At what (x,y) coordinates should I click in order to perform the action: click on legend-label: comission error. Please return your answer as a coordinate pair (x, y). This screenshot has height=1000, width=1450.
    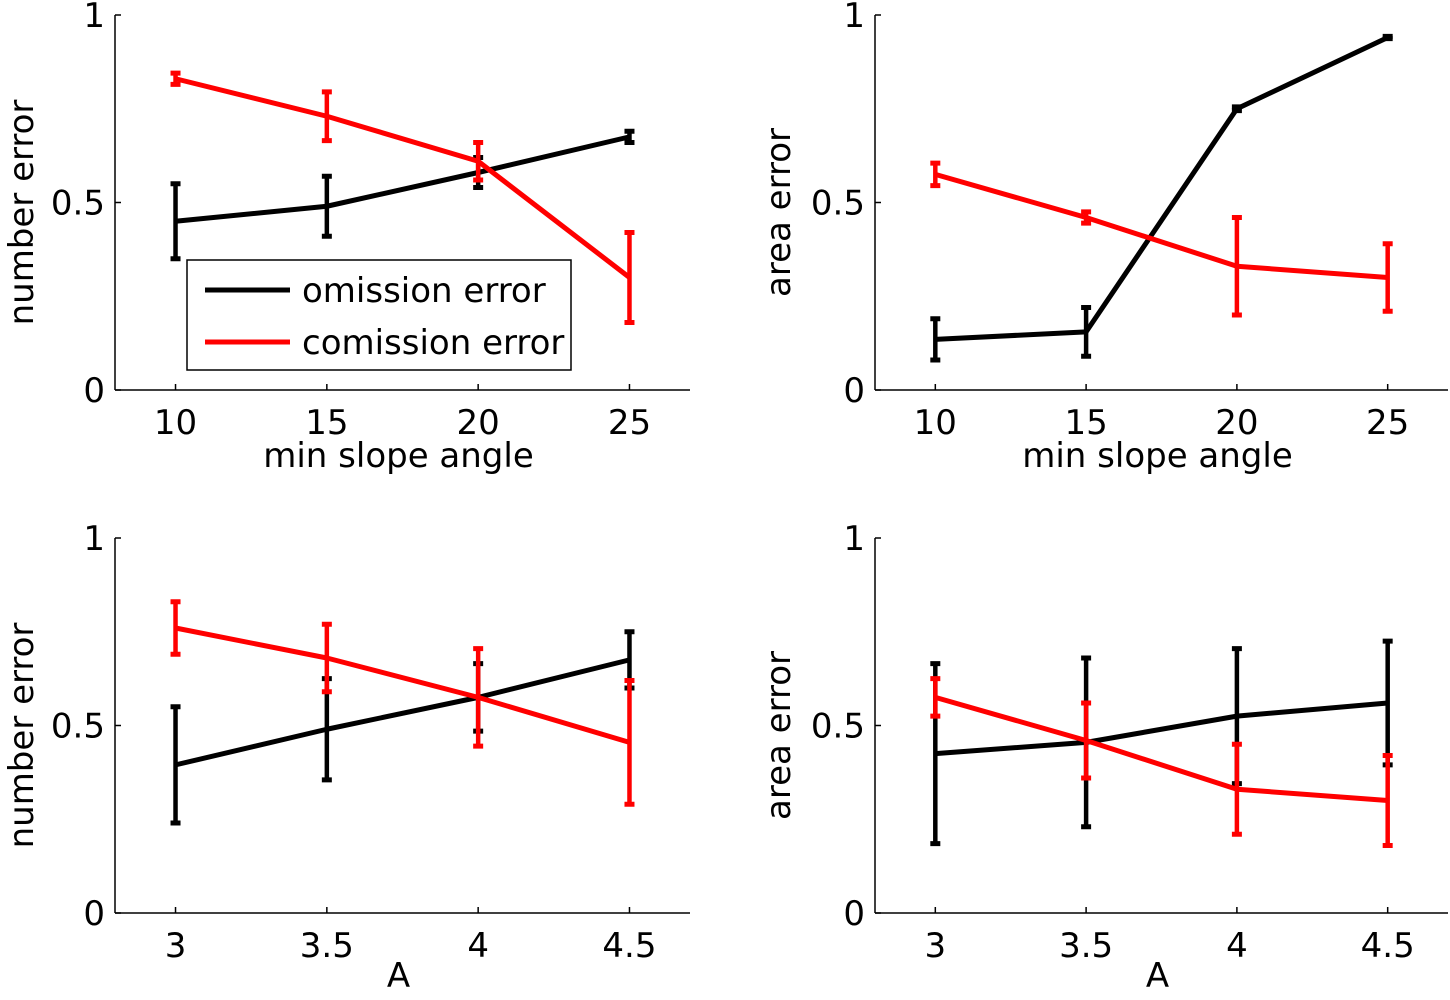
    Looking at the image, I should click on (433, 343).